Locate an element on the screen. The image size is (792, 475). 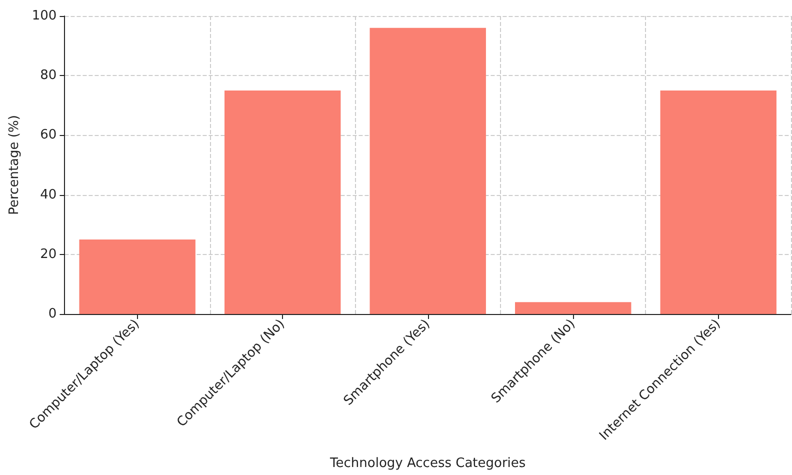
y-tick-label: 100 is located at coordinates (44, 16).